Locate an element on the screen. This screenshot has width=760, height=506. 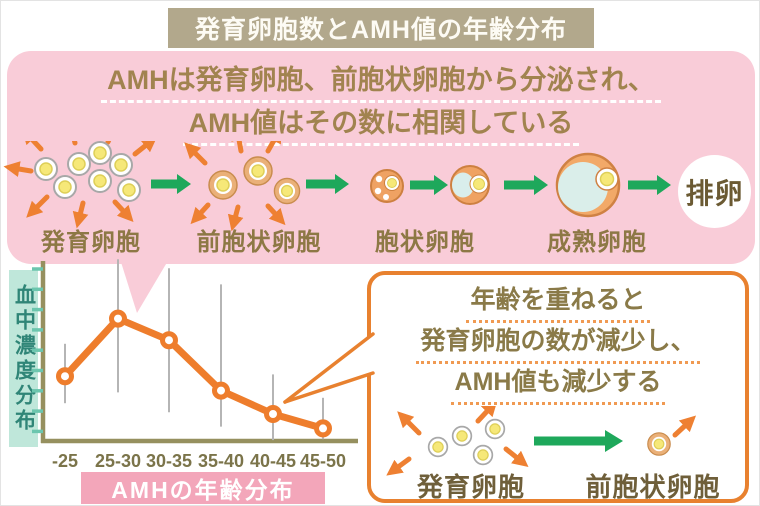
chart-title-badge: AMHの年齢分布 is located at coordinates (203, 488).